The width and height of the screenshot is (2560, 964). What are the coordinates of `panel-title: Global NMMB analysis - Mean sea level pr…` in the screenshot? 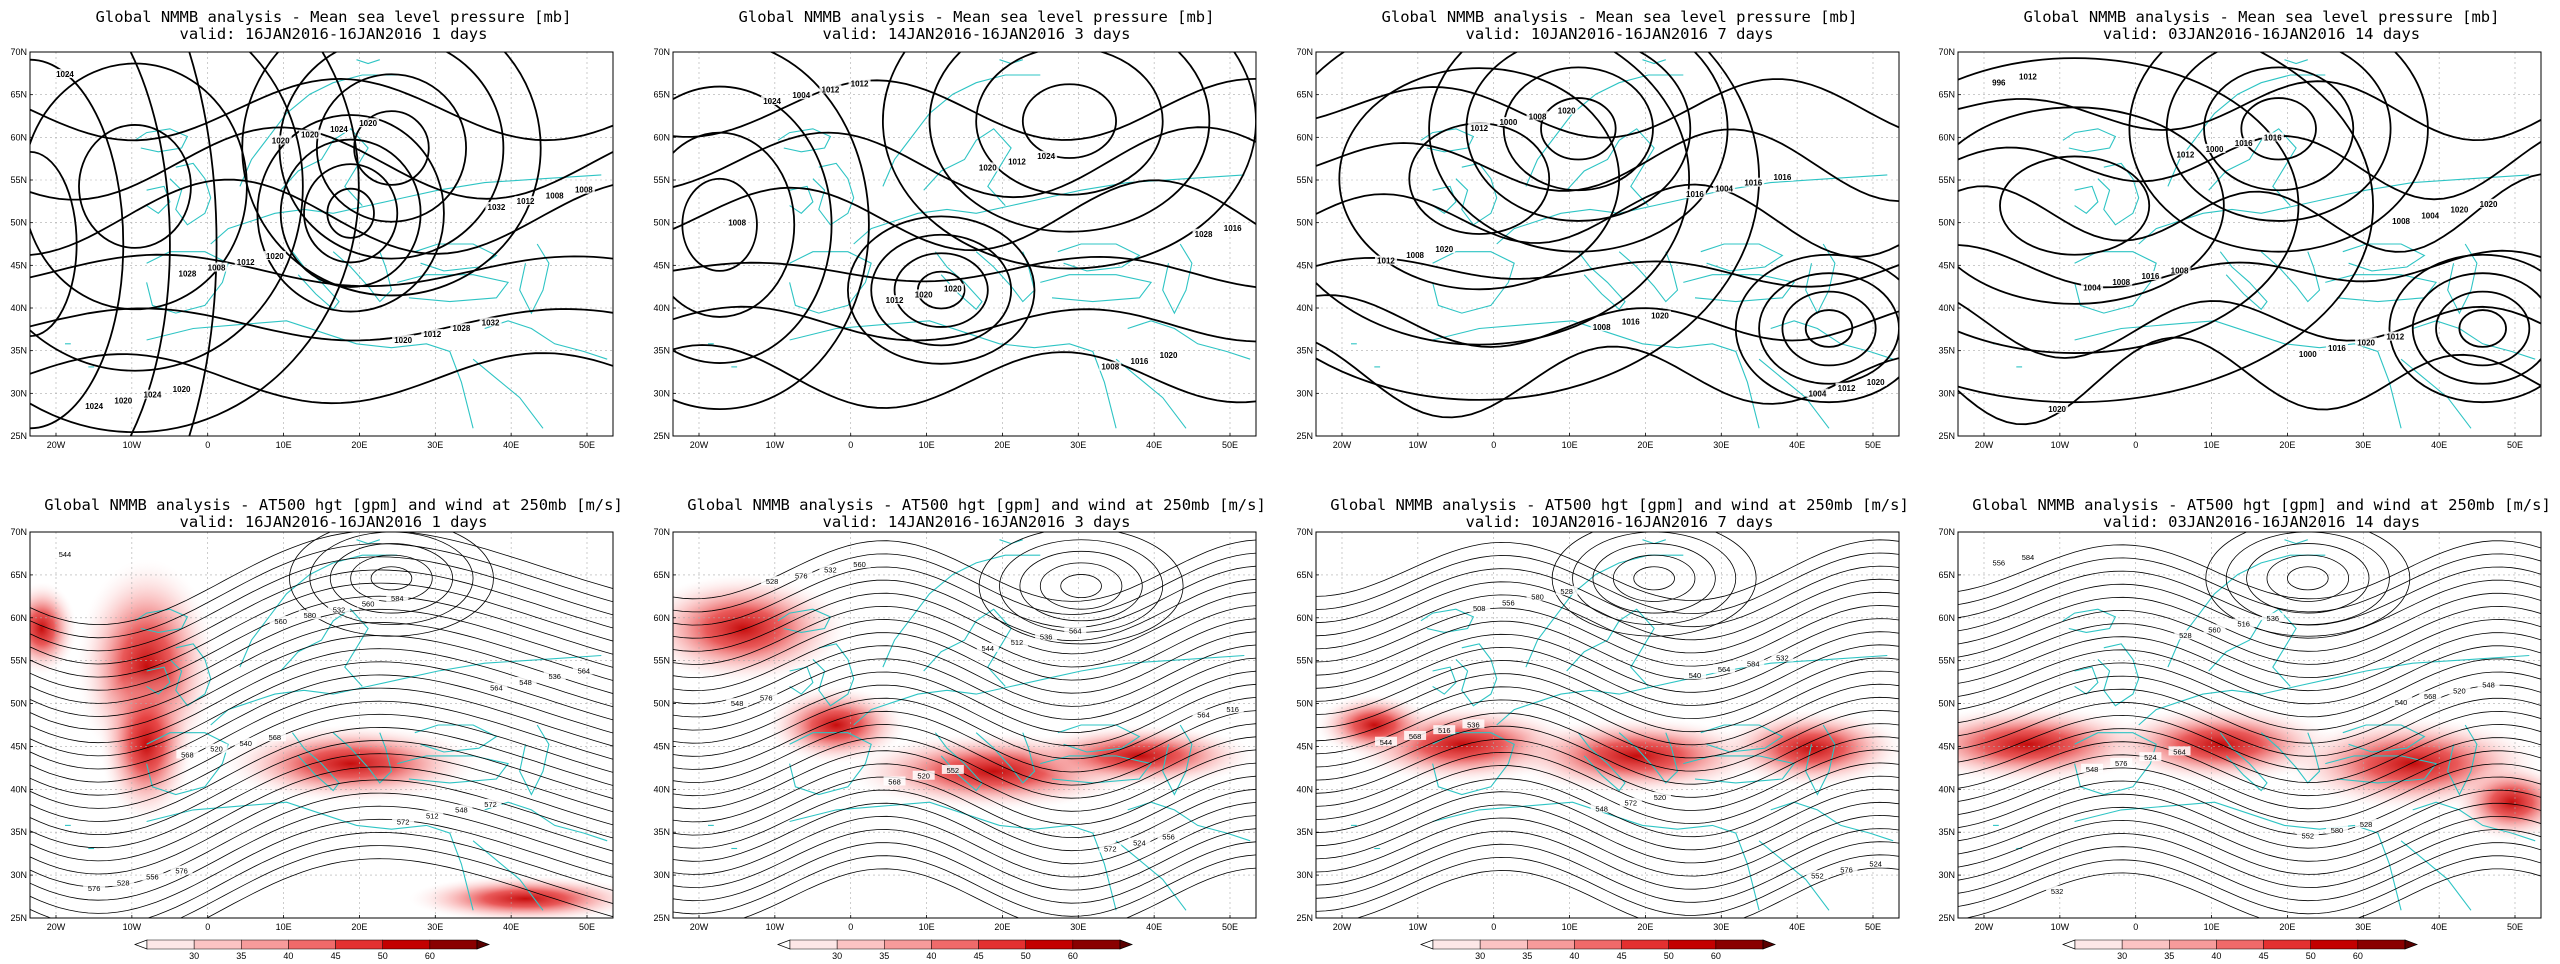 It's located at (977, 17).